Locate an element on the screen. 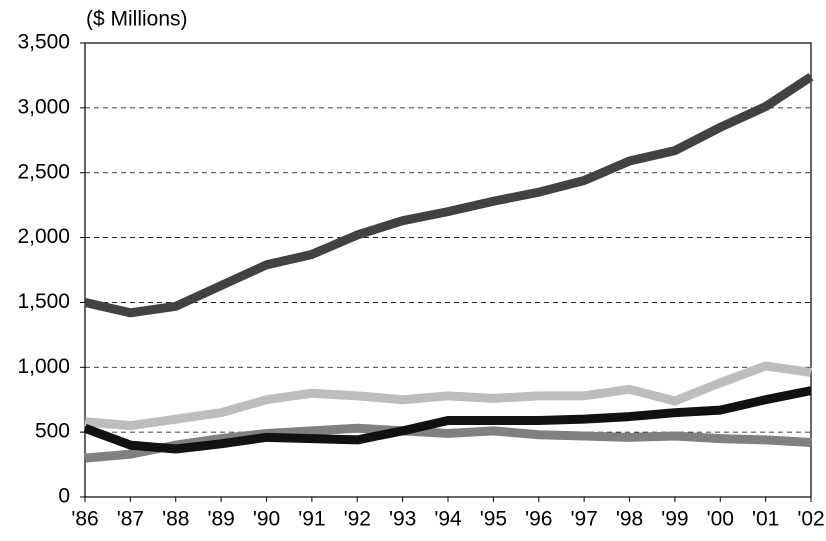 The image size is (826, 541). x-tick-label: '00 is located at coordinates (720, 519).